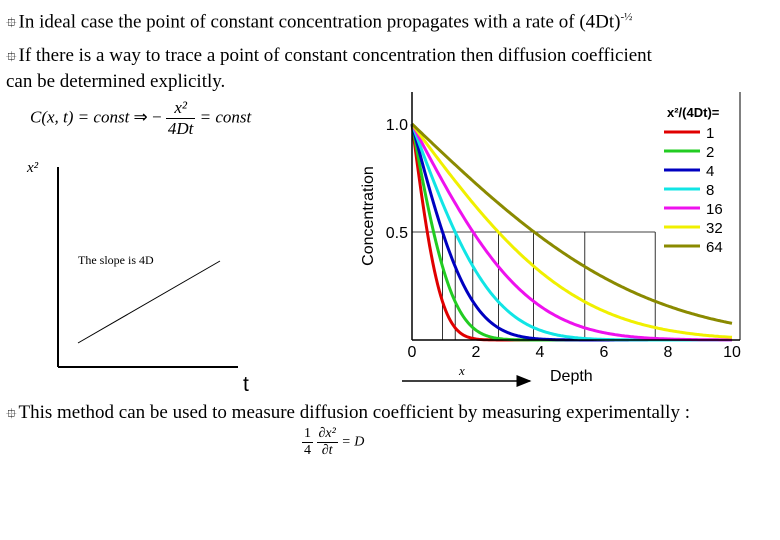 This screenshot has height=540, width=780. Describe the element at coordinates (353, 442) in the screenshot. I see `equation-2-rhs: = D` at that location.